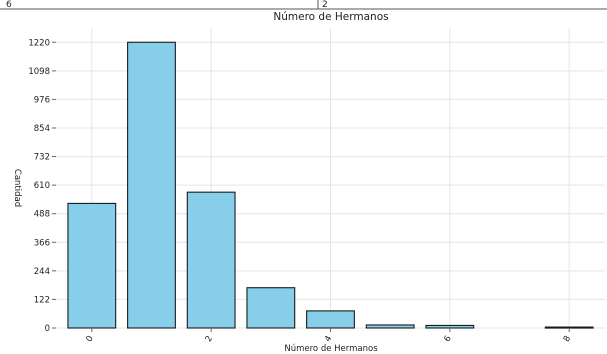 Image resolution: width=607 pixels, height=354 pixels. Describe the element at coordinates (42, 100) in the screenshot. I see `y-tick-label: 976` at that location.